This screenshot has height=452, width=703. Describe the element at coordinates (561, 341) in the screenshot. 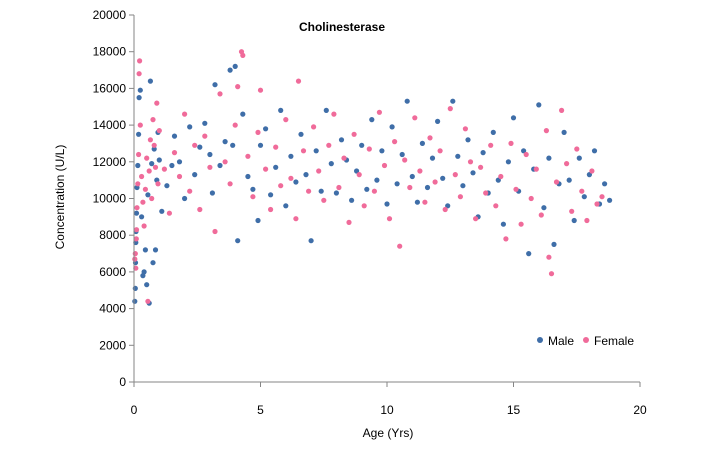

I see `legend-label-male: Male` at that location.